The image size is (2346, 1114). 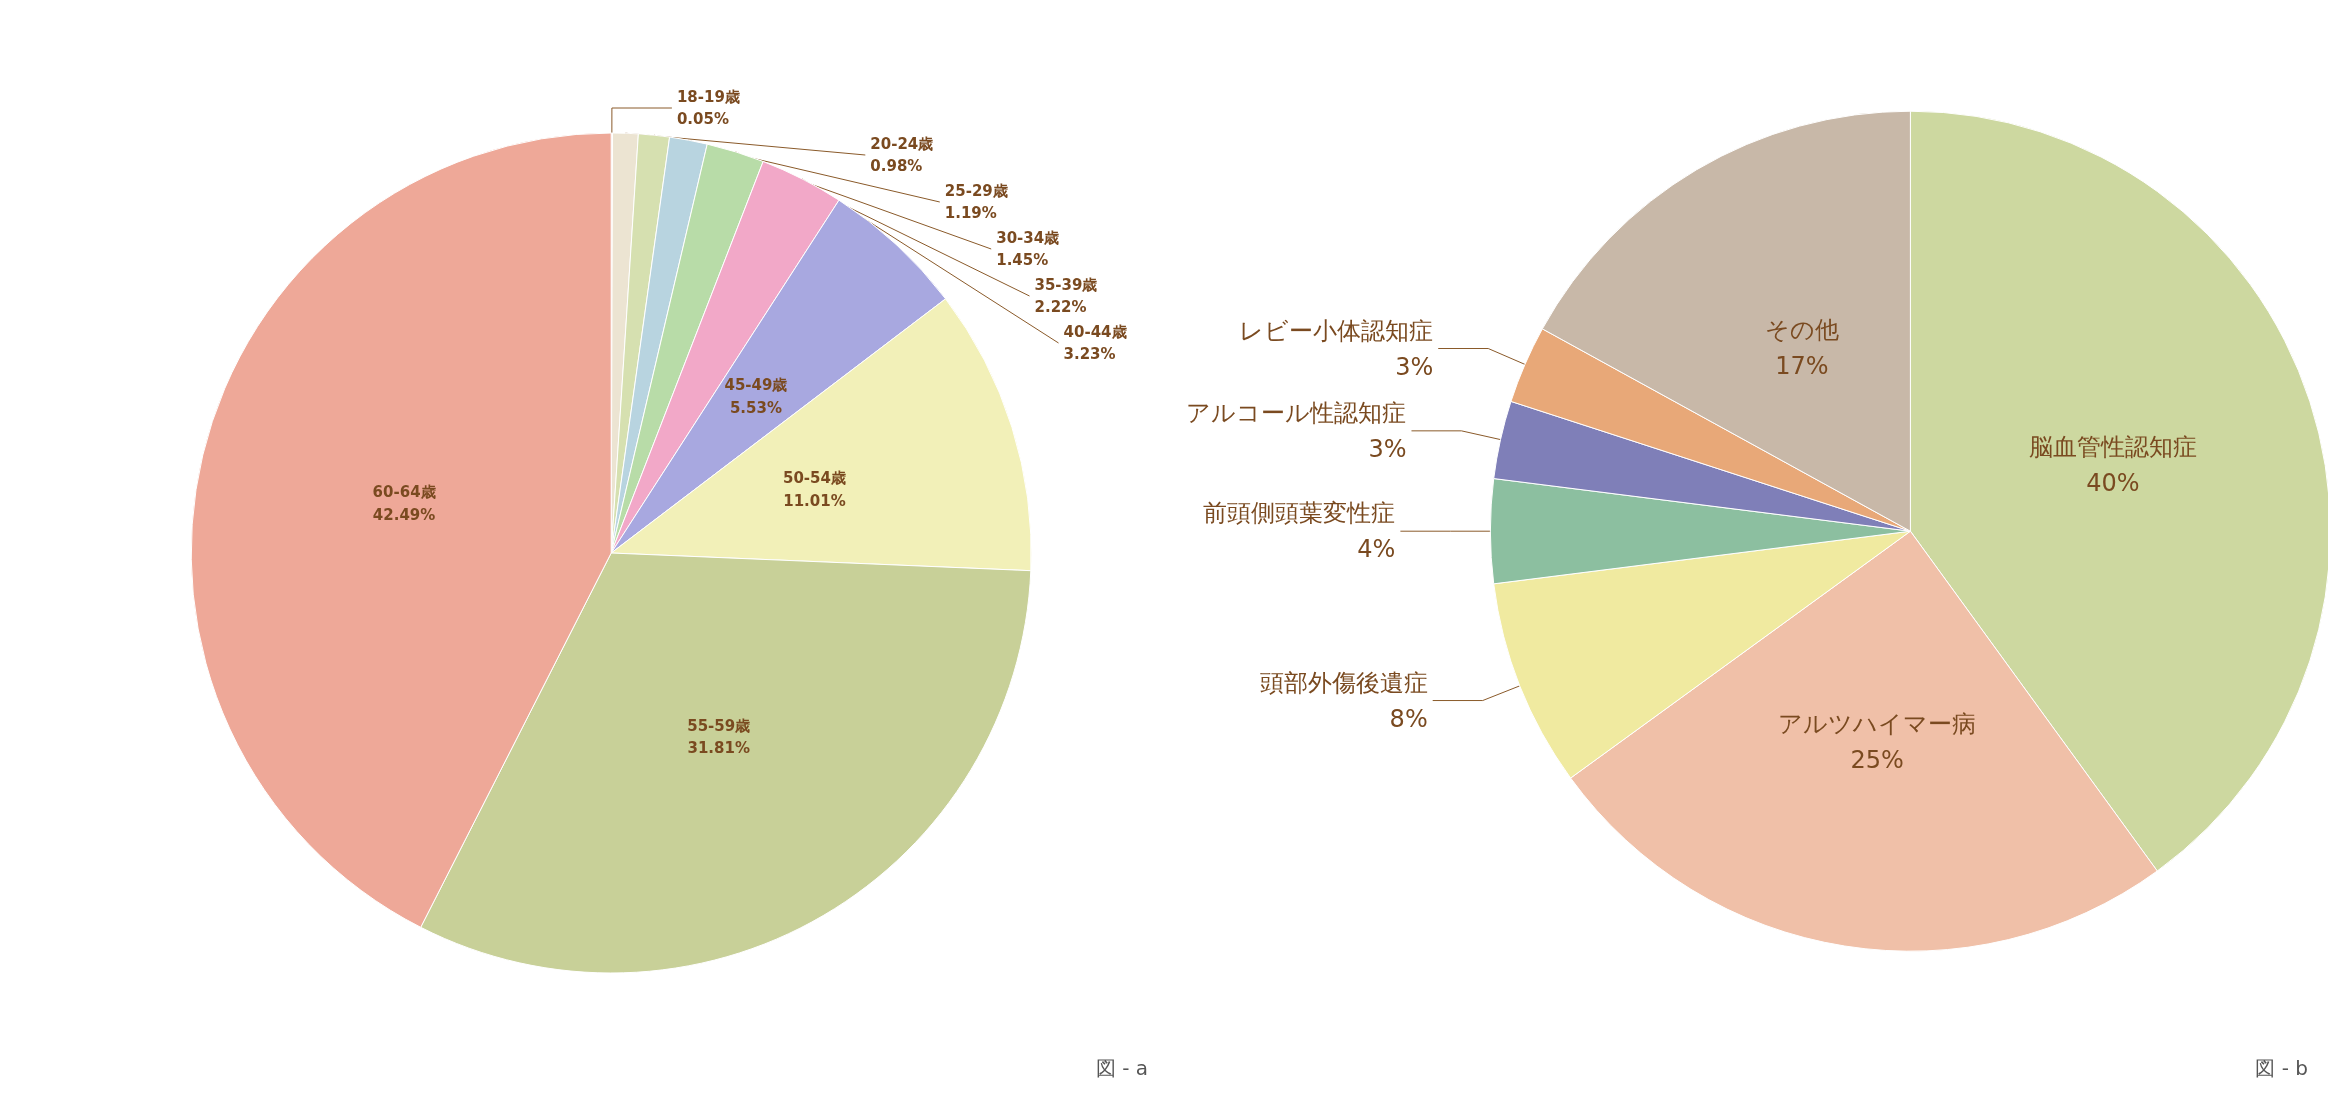 I want to click on data-label: 42.49%, so click(x=404, y=514).